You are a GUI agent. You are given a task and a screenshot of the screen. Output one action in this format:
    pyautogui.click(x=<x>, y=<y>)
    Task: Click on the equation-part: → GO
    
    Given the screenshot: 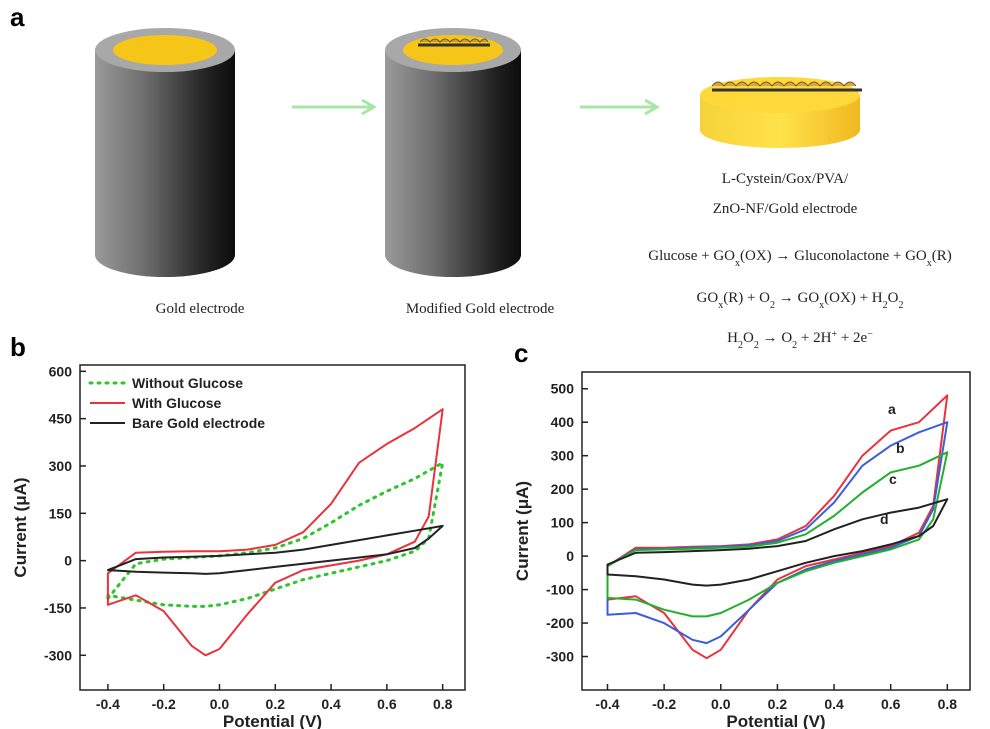 What is the action you would take?
    pyautogui.click(x=797, y=298)
    